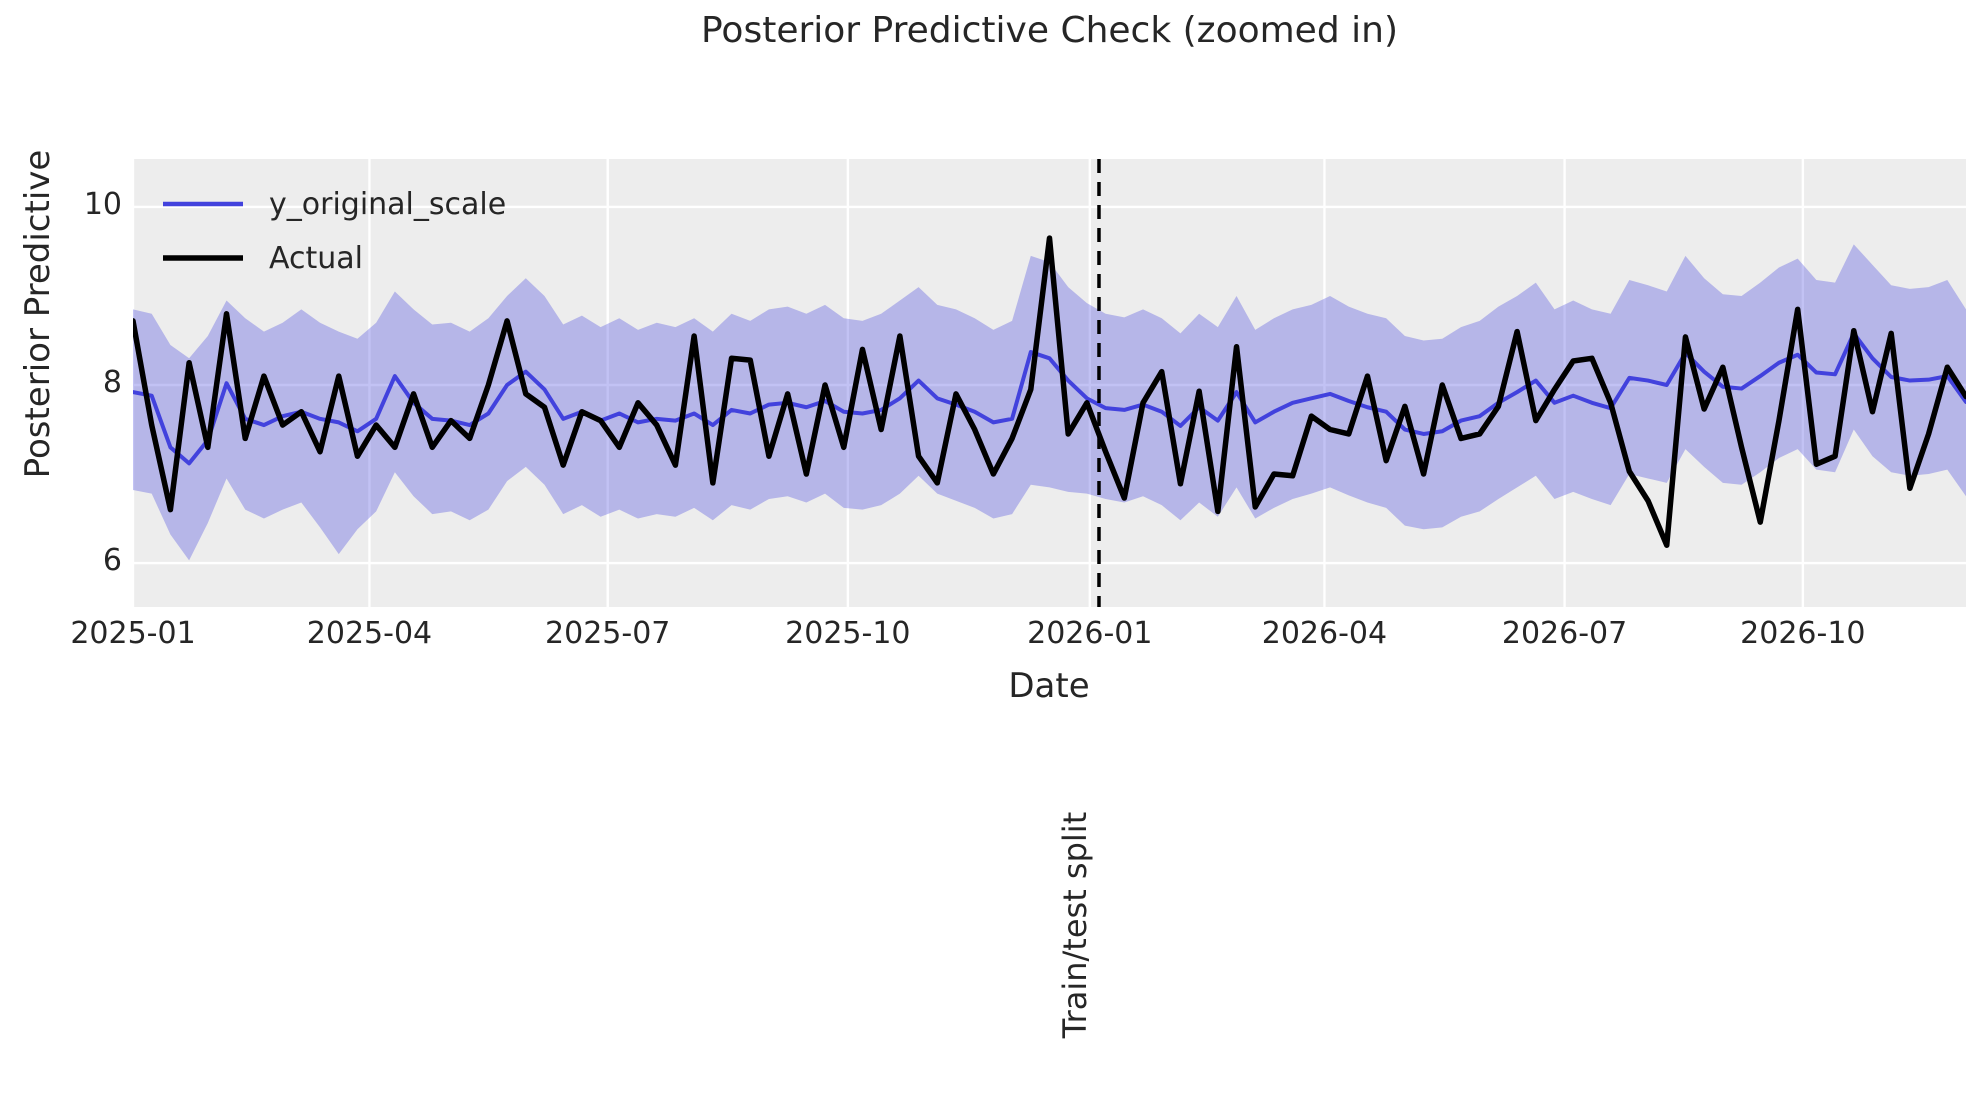 This screenshot has height=1098, width=1986. What do you see at coordinates (369, 633) in the screenshot?
I see `x-tick-label: 2025-04` at bounding box center [369, 633].